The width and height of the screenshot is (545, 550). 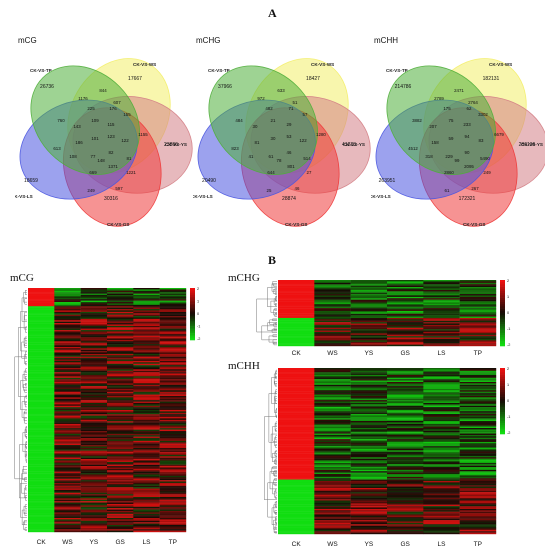 I want to click on venn-unique-count: 172321, so click(x=467, y=199).